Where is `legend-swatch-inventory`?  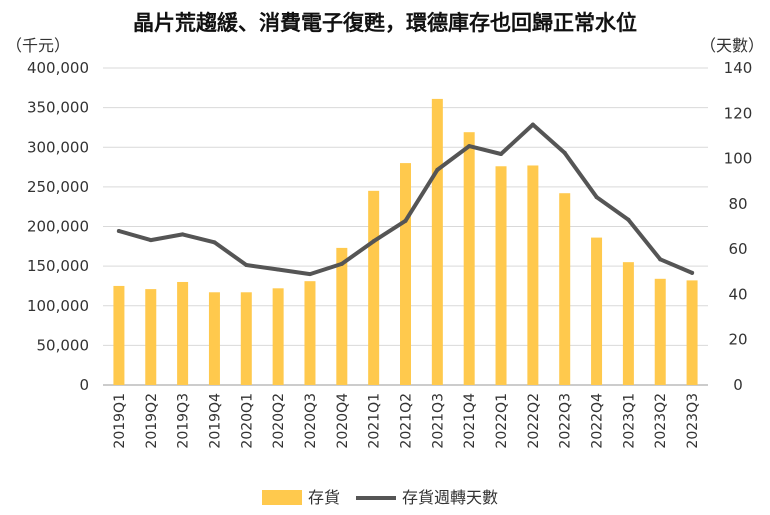
legend-swatch-inventory is located at coordinates (282, 497).